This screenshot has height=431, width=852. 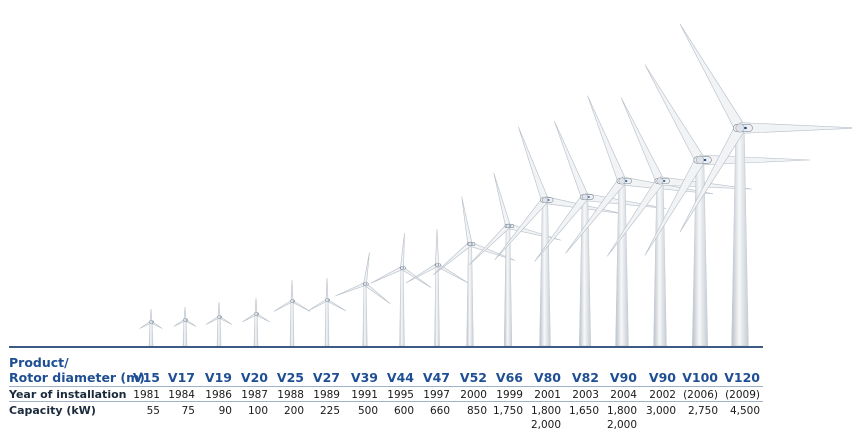 I want to click on year-cell: (2009), so click(x=742, y=395).